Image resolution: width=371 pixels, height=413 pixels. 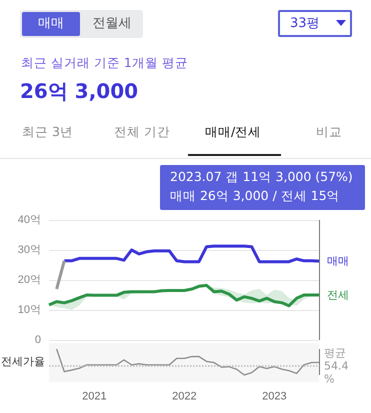 I want to click on text: 33평, so click(x=305, y=24).